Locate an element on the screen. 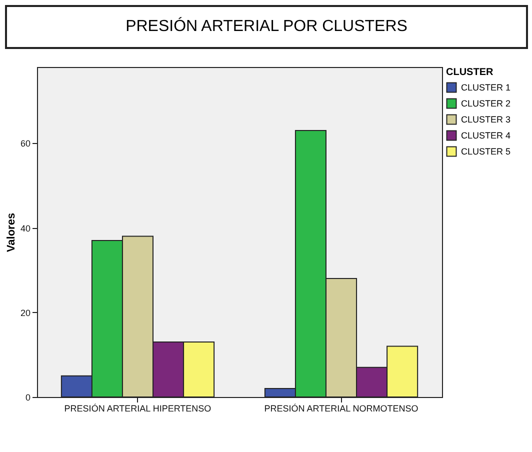 The height and width of the screenshot is (452, 532). legend-label: CLUSTER 4 is located at coordinates (486, 135).